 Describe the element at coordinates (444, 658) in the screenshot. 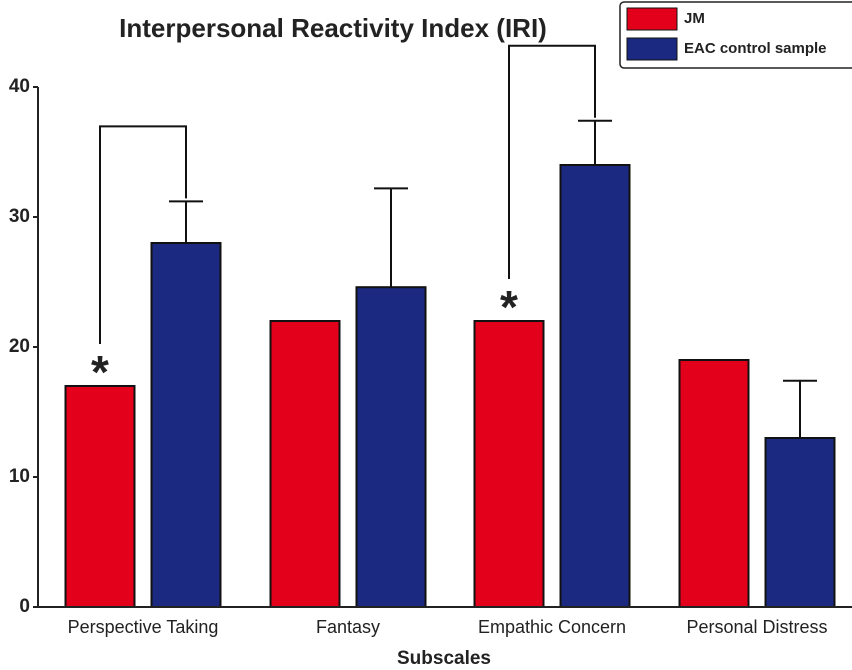

I see `x-axis-label: Subscales` at that location.